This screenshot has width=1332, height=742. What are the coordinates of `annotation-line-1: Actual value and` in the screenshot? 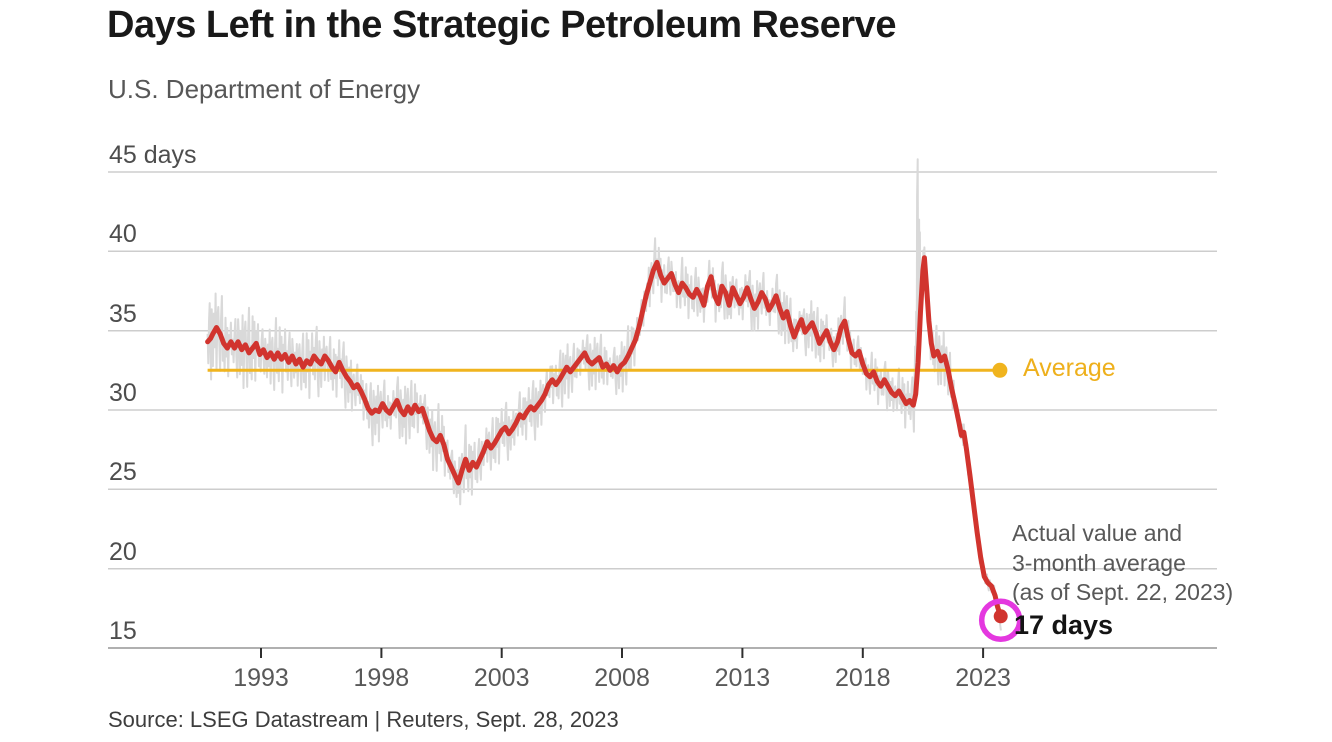 It's located at (1097, 533).